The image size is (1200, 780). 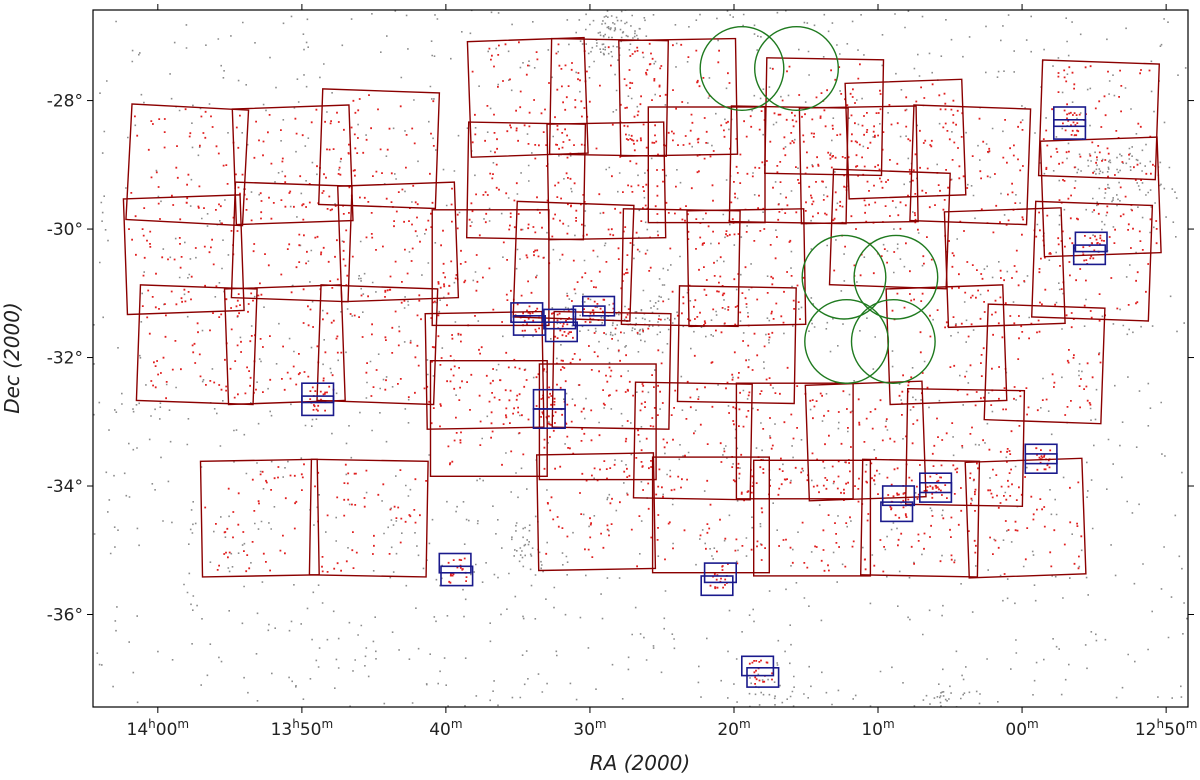 I want to click on y-tick-label: -30°, so click(x=65, y=230).